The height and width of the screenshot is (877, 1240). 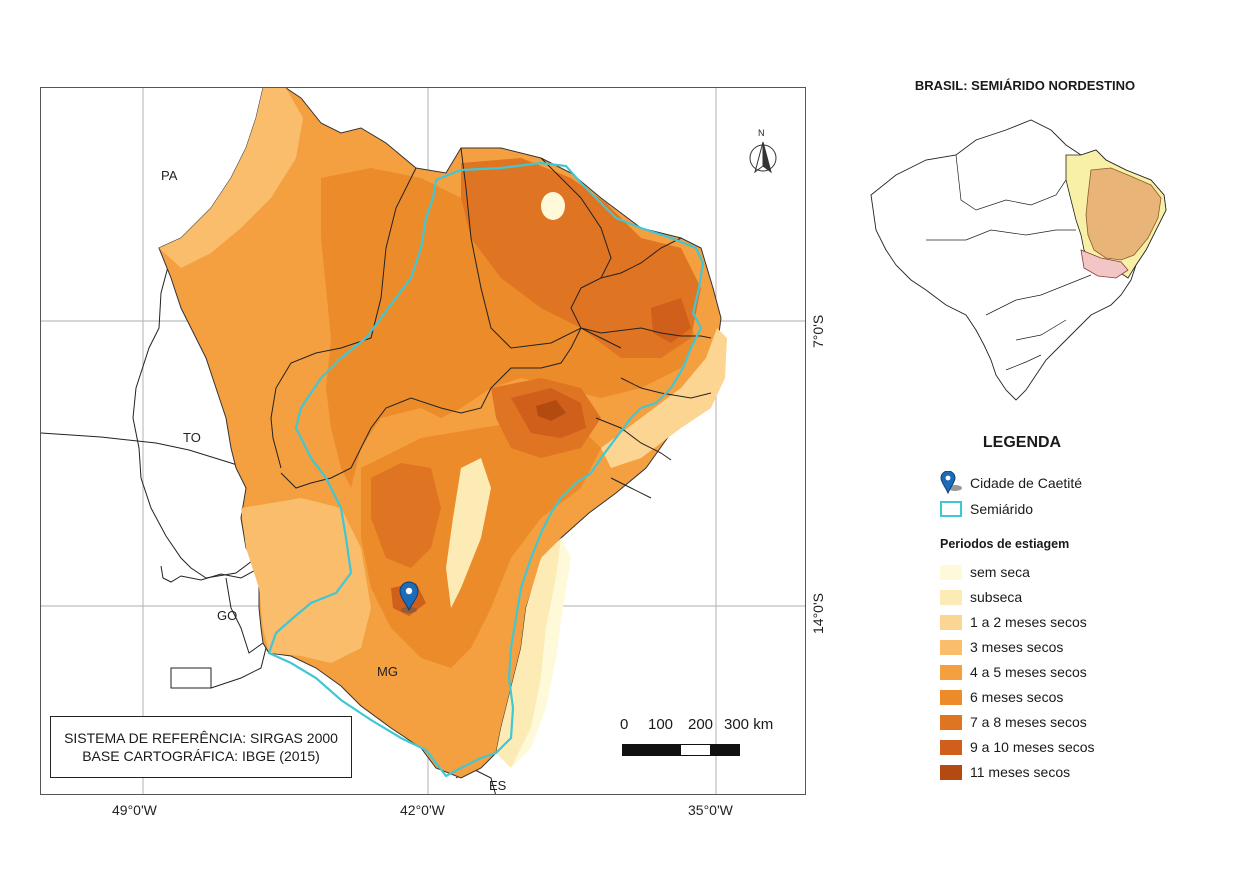 I want to click on scale-tick-300: 300 km, so click(x=749, y=724).